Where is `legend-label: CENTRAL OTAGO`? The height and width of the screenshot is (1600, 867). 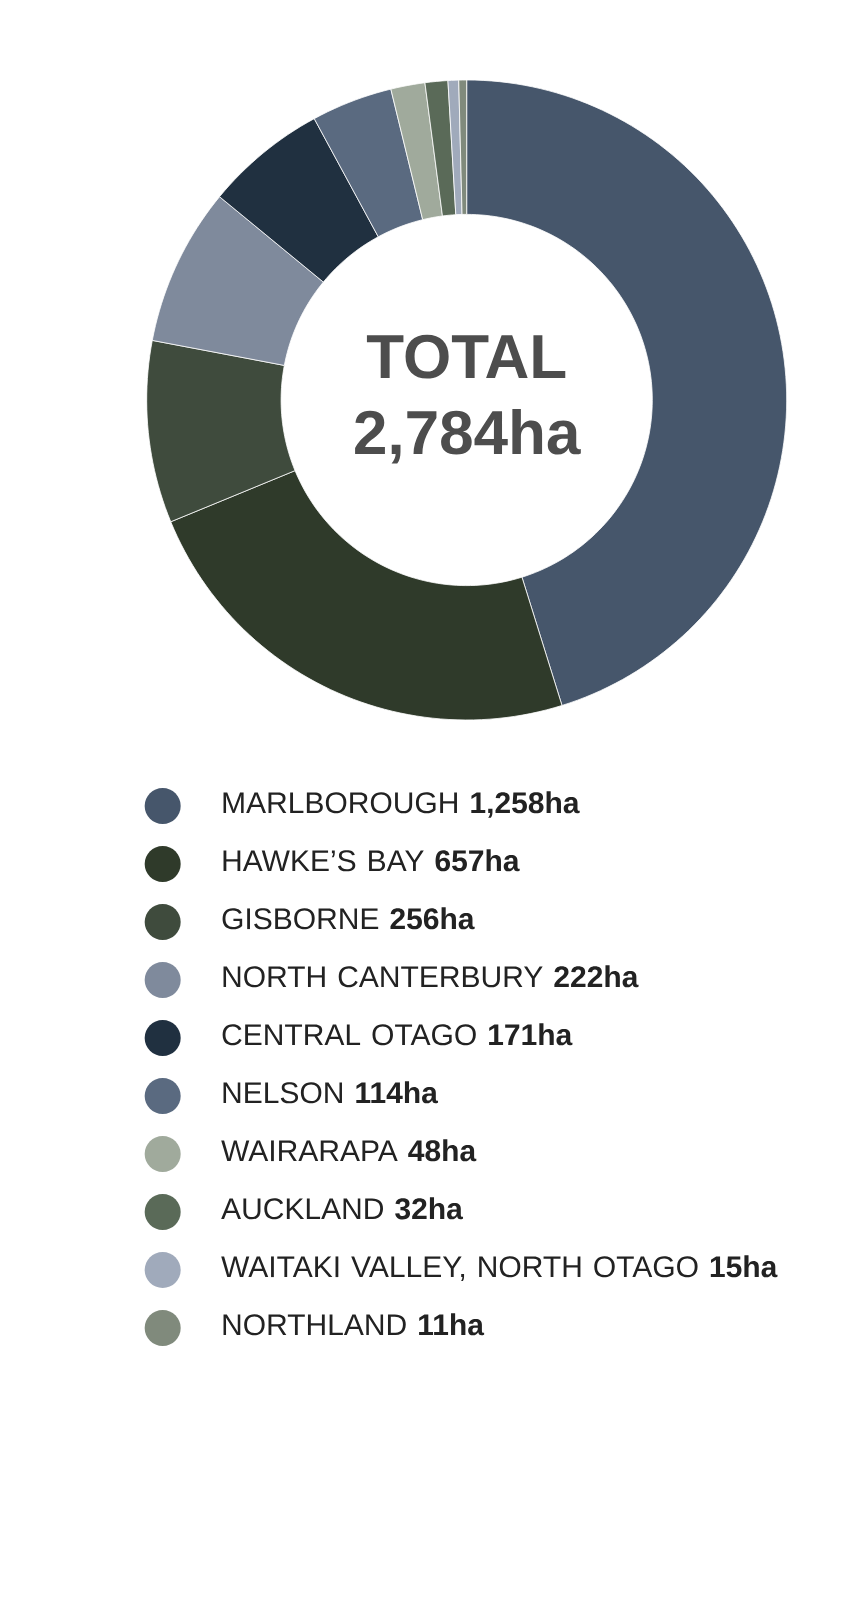
legend-label: CENTRAL OTAGO is located at coordinates (349, 1035).